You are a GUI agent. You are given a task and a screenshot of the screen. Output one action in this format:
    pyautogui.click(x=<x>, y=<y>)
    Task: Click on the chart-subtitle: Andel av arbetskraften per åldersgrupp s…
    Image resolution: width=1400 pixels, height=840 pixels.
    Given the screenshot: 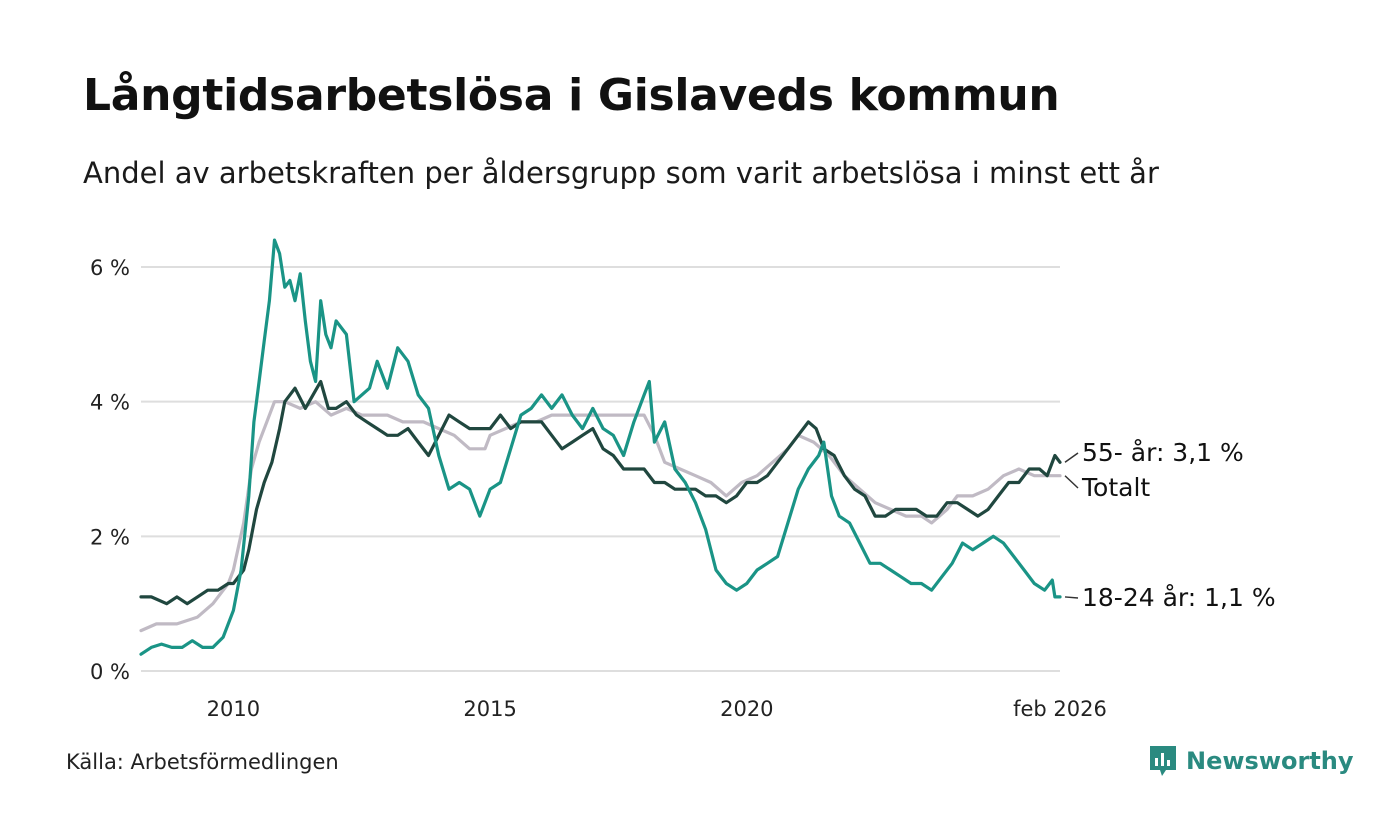 What is the action you would take?
    pyautogui.click(x=621, y=173)
    